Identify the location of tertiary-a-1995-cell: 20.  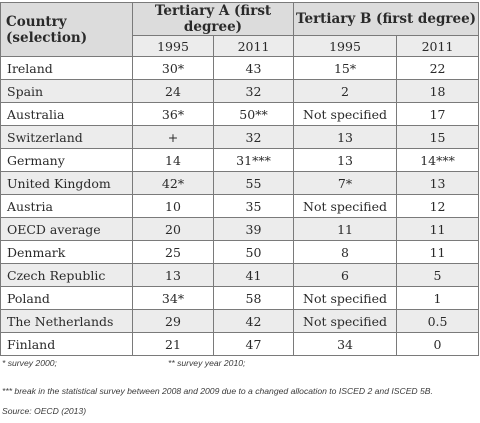
(173, 229).